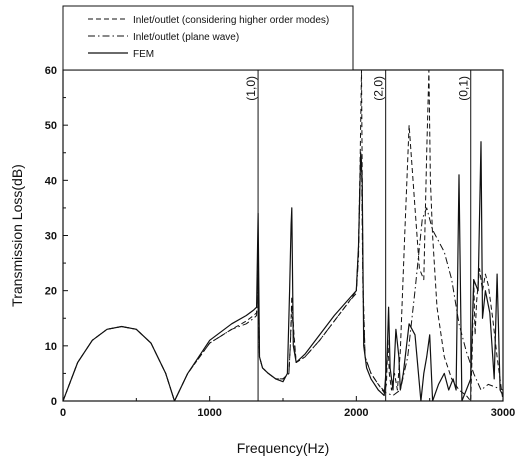 This screenshot has height=457, width=526. What do you see at coordinates (209, 413) in the screenshot?
I see `x-tick-label: 1000` at bounding box center [209, 413].